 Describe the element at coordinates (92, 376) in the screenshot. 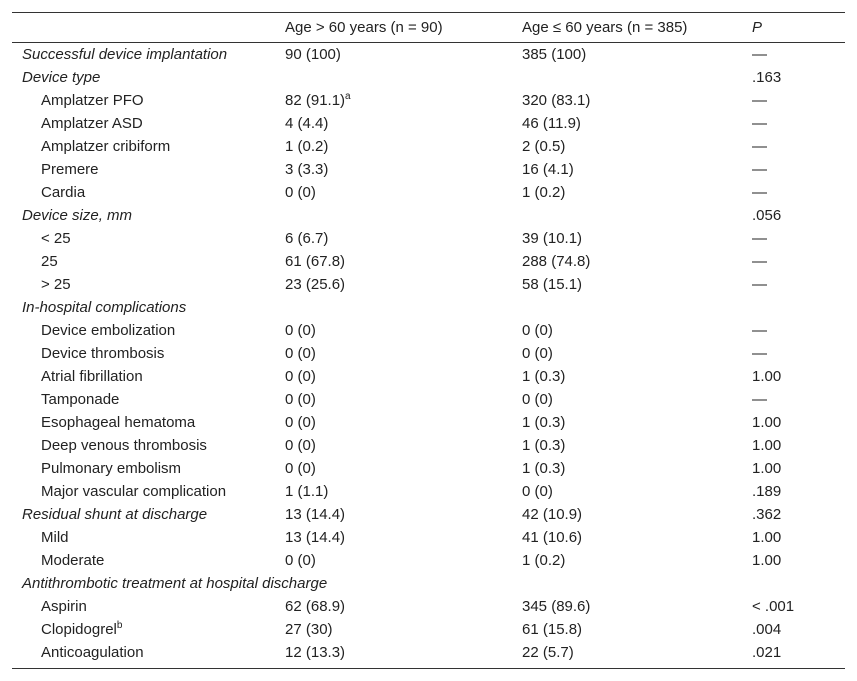

I see `row-label: Atrial fibrillation` at that location.